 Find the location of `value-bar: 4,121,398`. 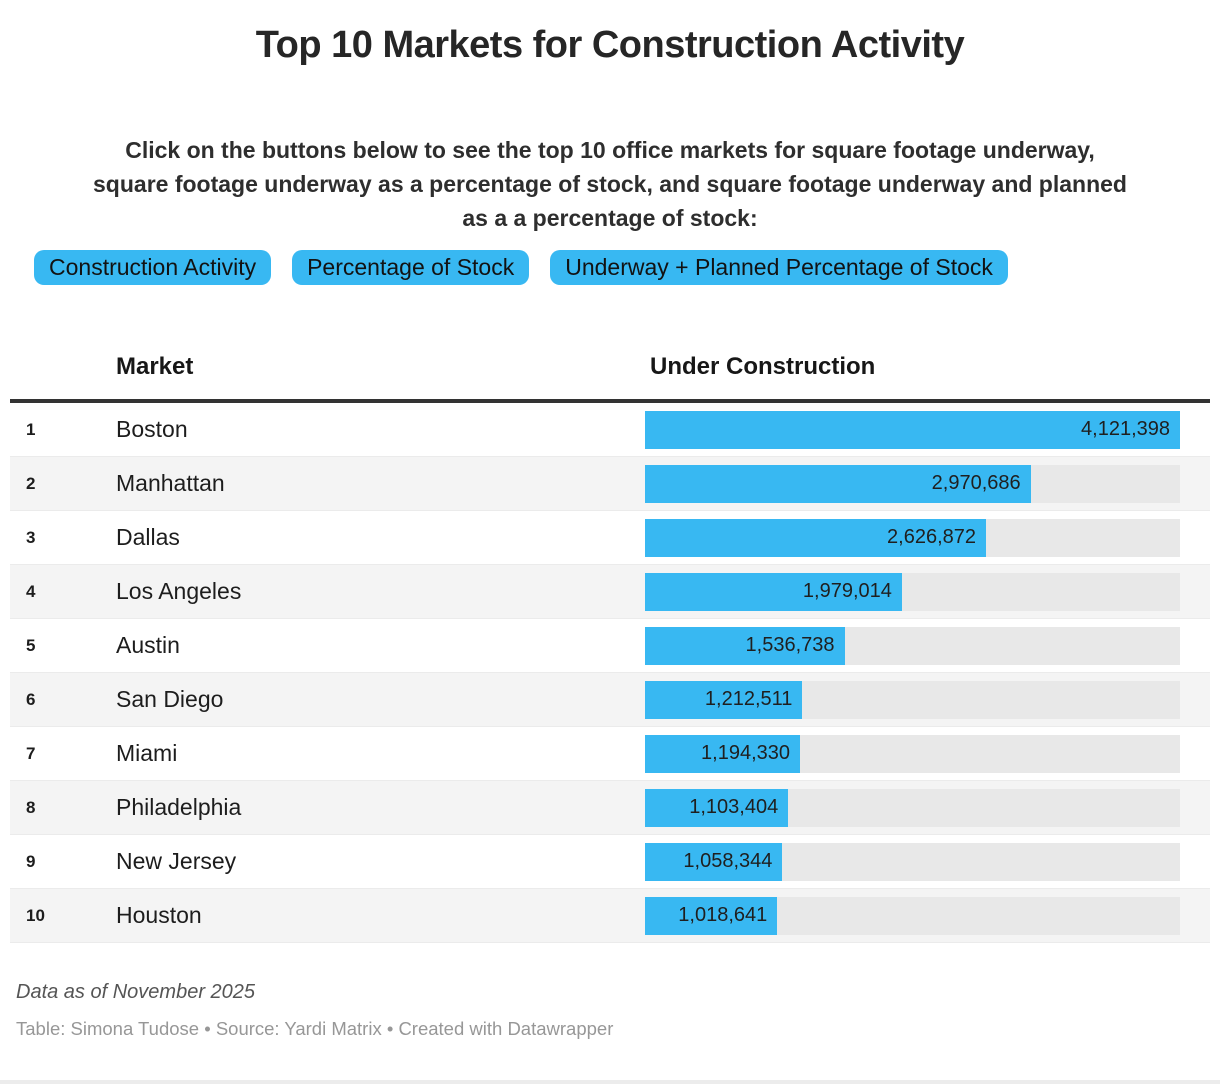

value-bar: 4,121,398 is located at coordinates (912, 429).